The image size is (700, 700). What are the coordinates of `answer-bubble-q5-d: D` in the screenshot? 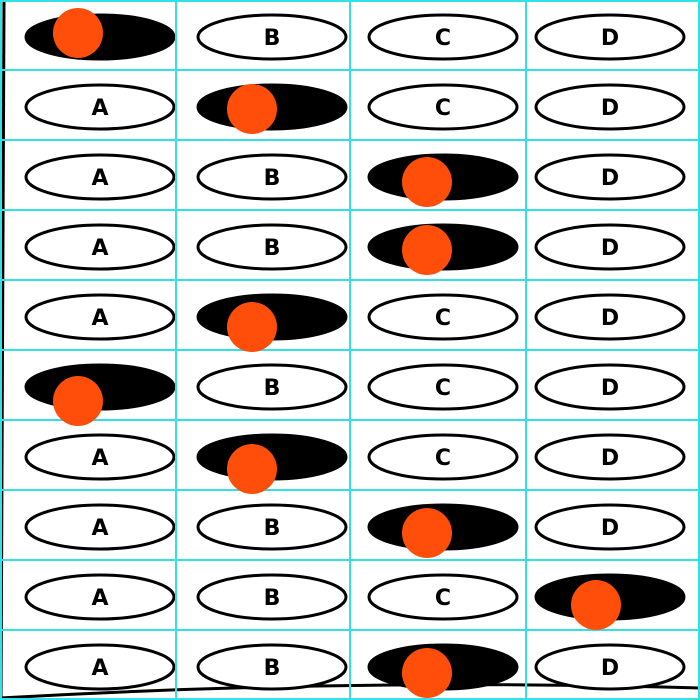 It's located at (610, 317).